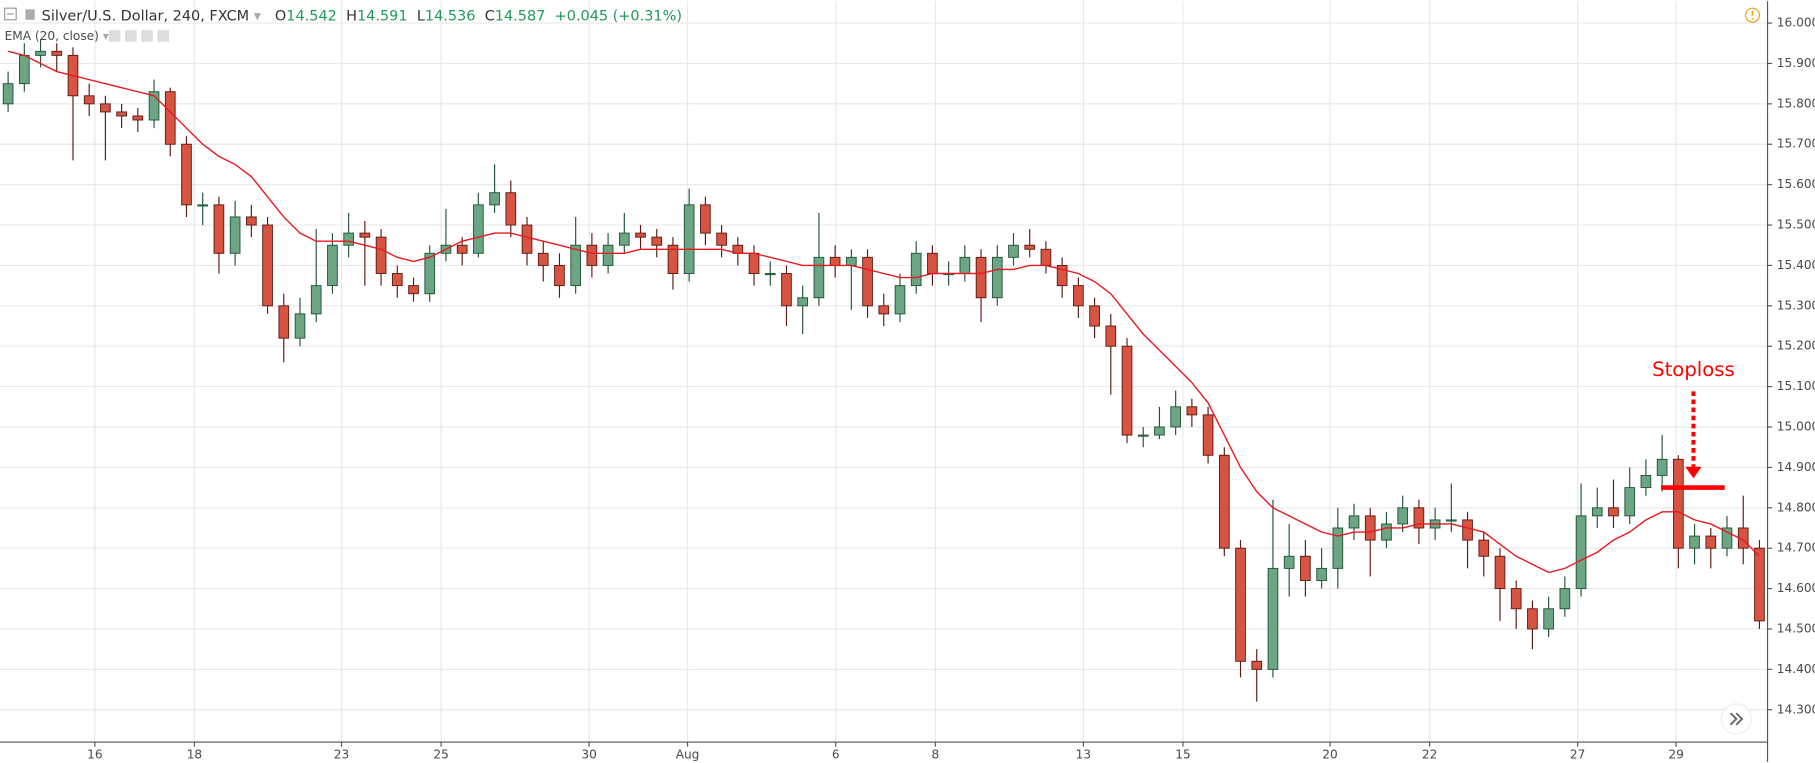 The width and height of the screenshot is (1815, 763). What do you see at coordinates (194, 754) in the screenshot?
I see `x-tick-label: 18` at bounding box center [194, 754].